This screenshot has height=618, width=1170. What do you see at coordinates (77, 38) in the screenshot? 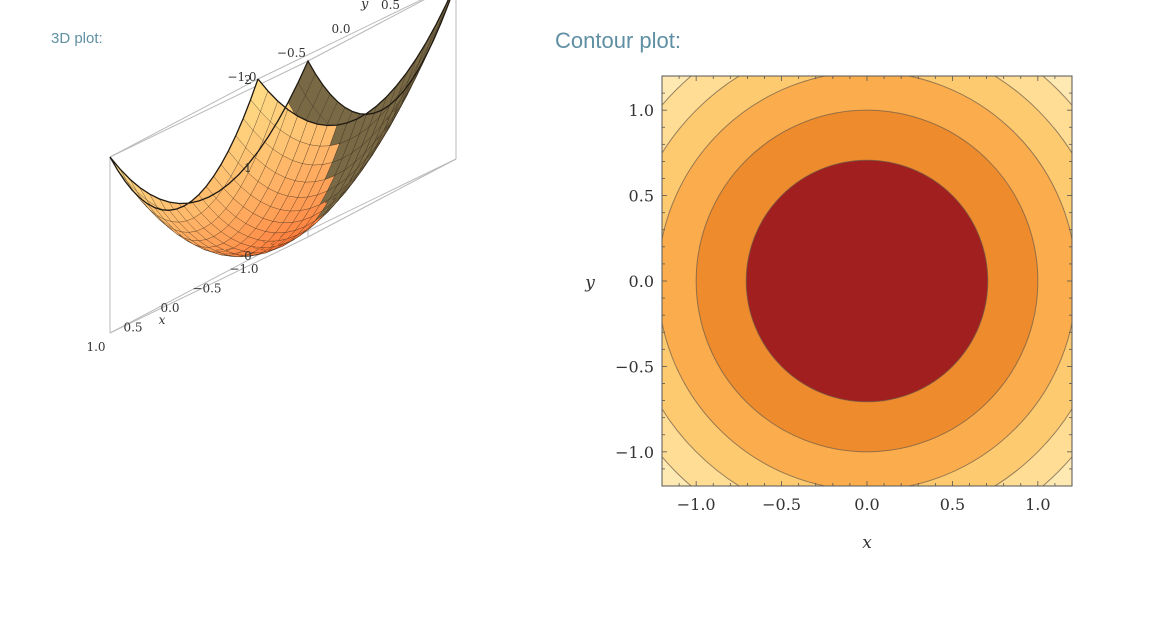
I see `caption-3d-plot: 3D plot:` at bounding box center [77, 38].